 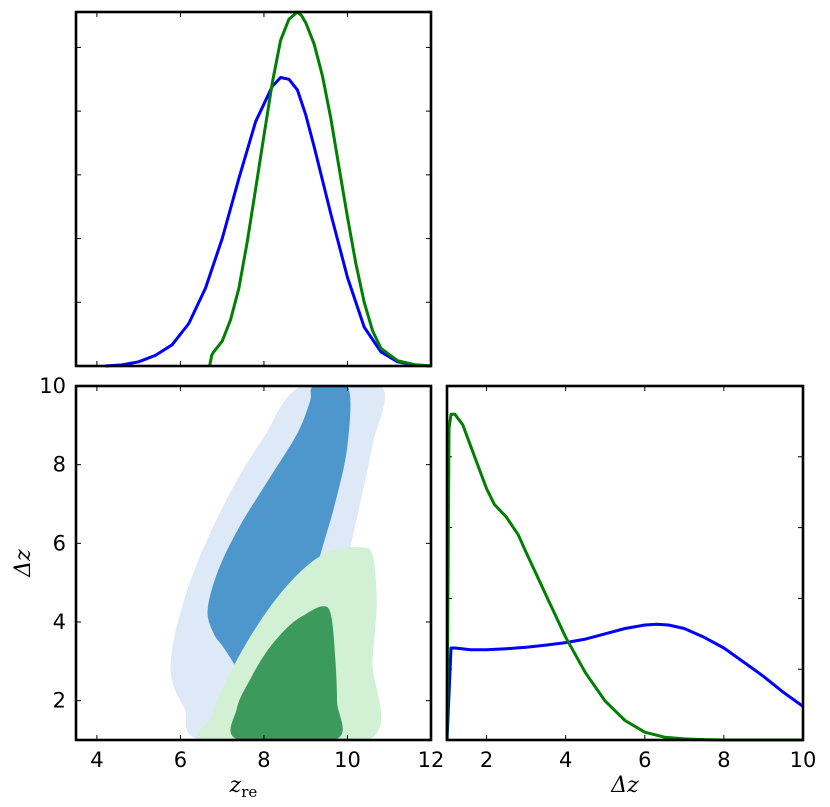 I want to click on y-tick-label: 4, so click(x=59, y=622).